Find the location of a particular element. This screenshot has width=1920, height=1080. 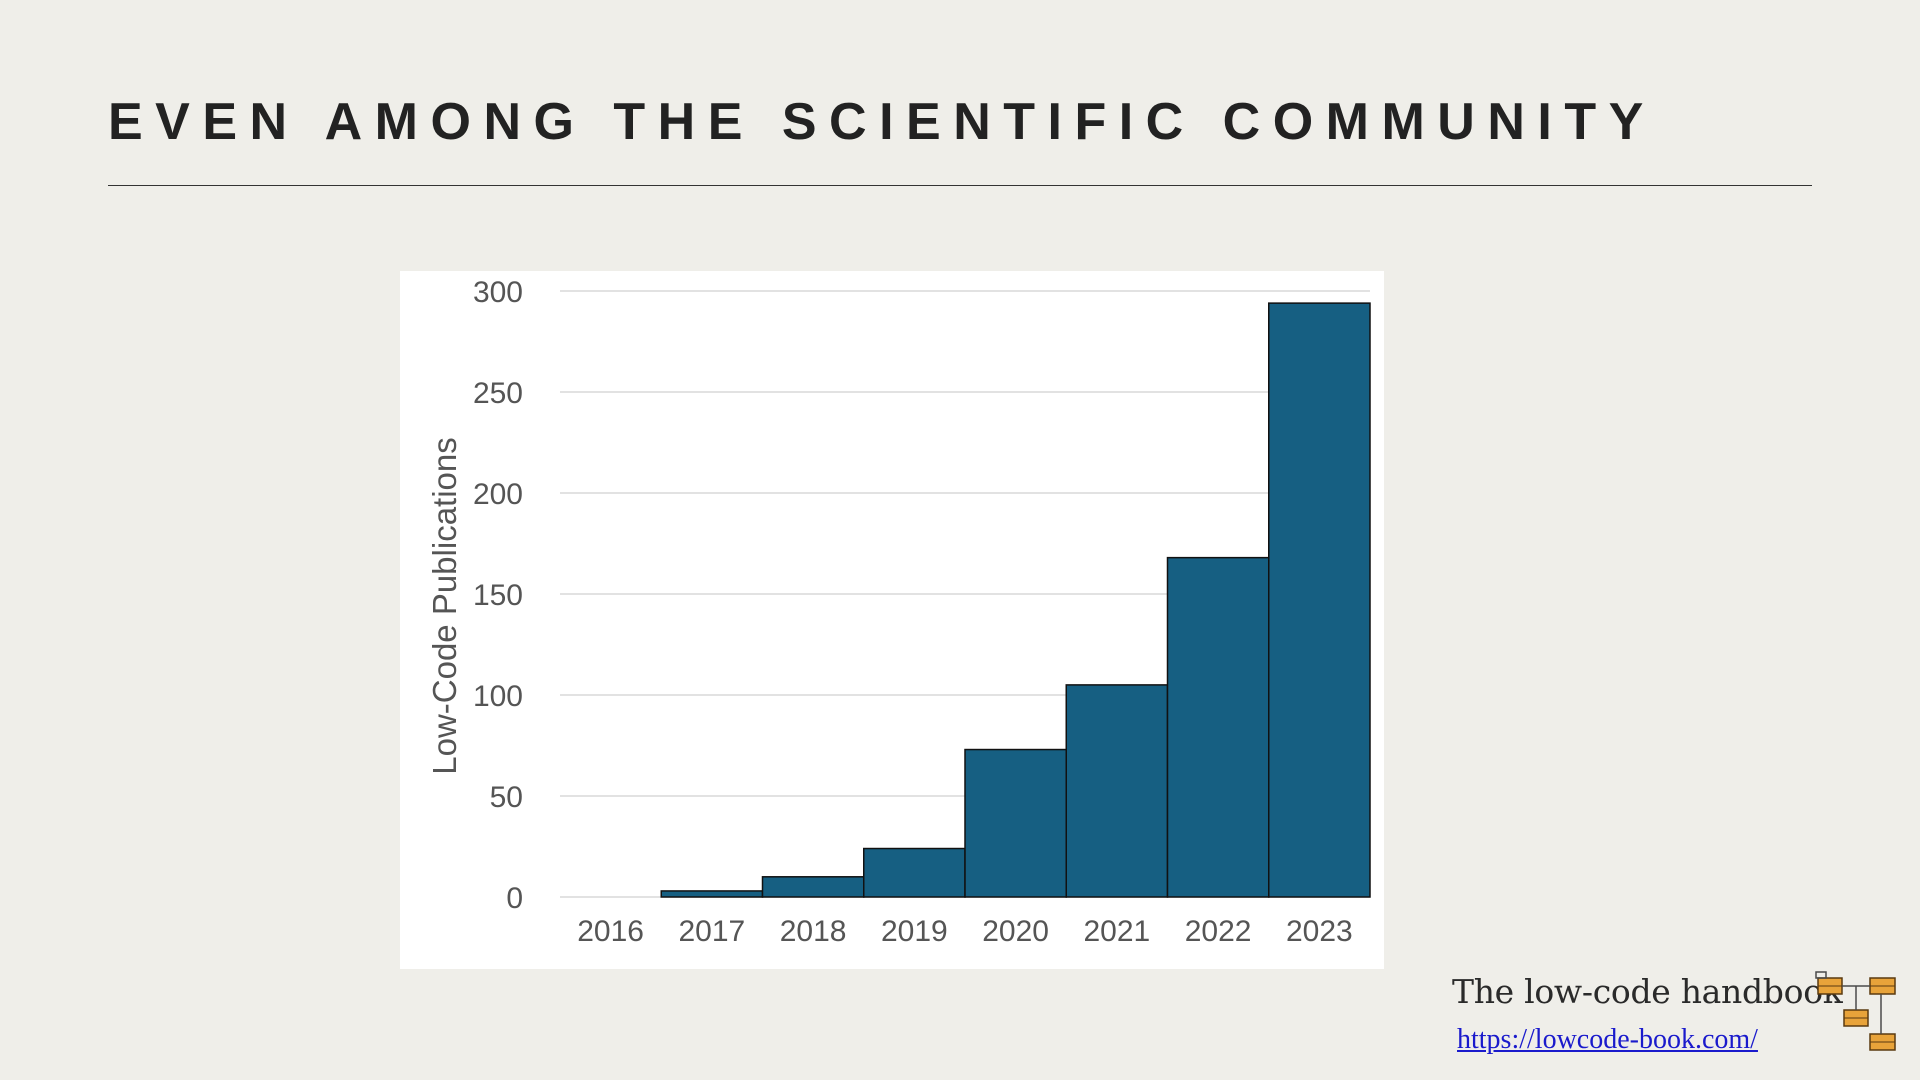

bar-2017 is located at coordinates (712, 894).